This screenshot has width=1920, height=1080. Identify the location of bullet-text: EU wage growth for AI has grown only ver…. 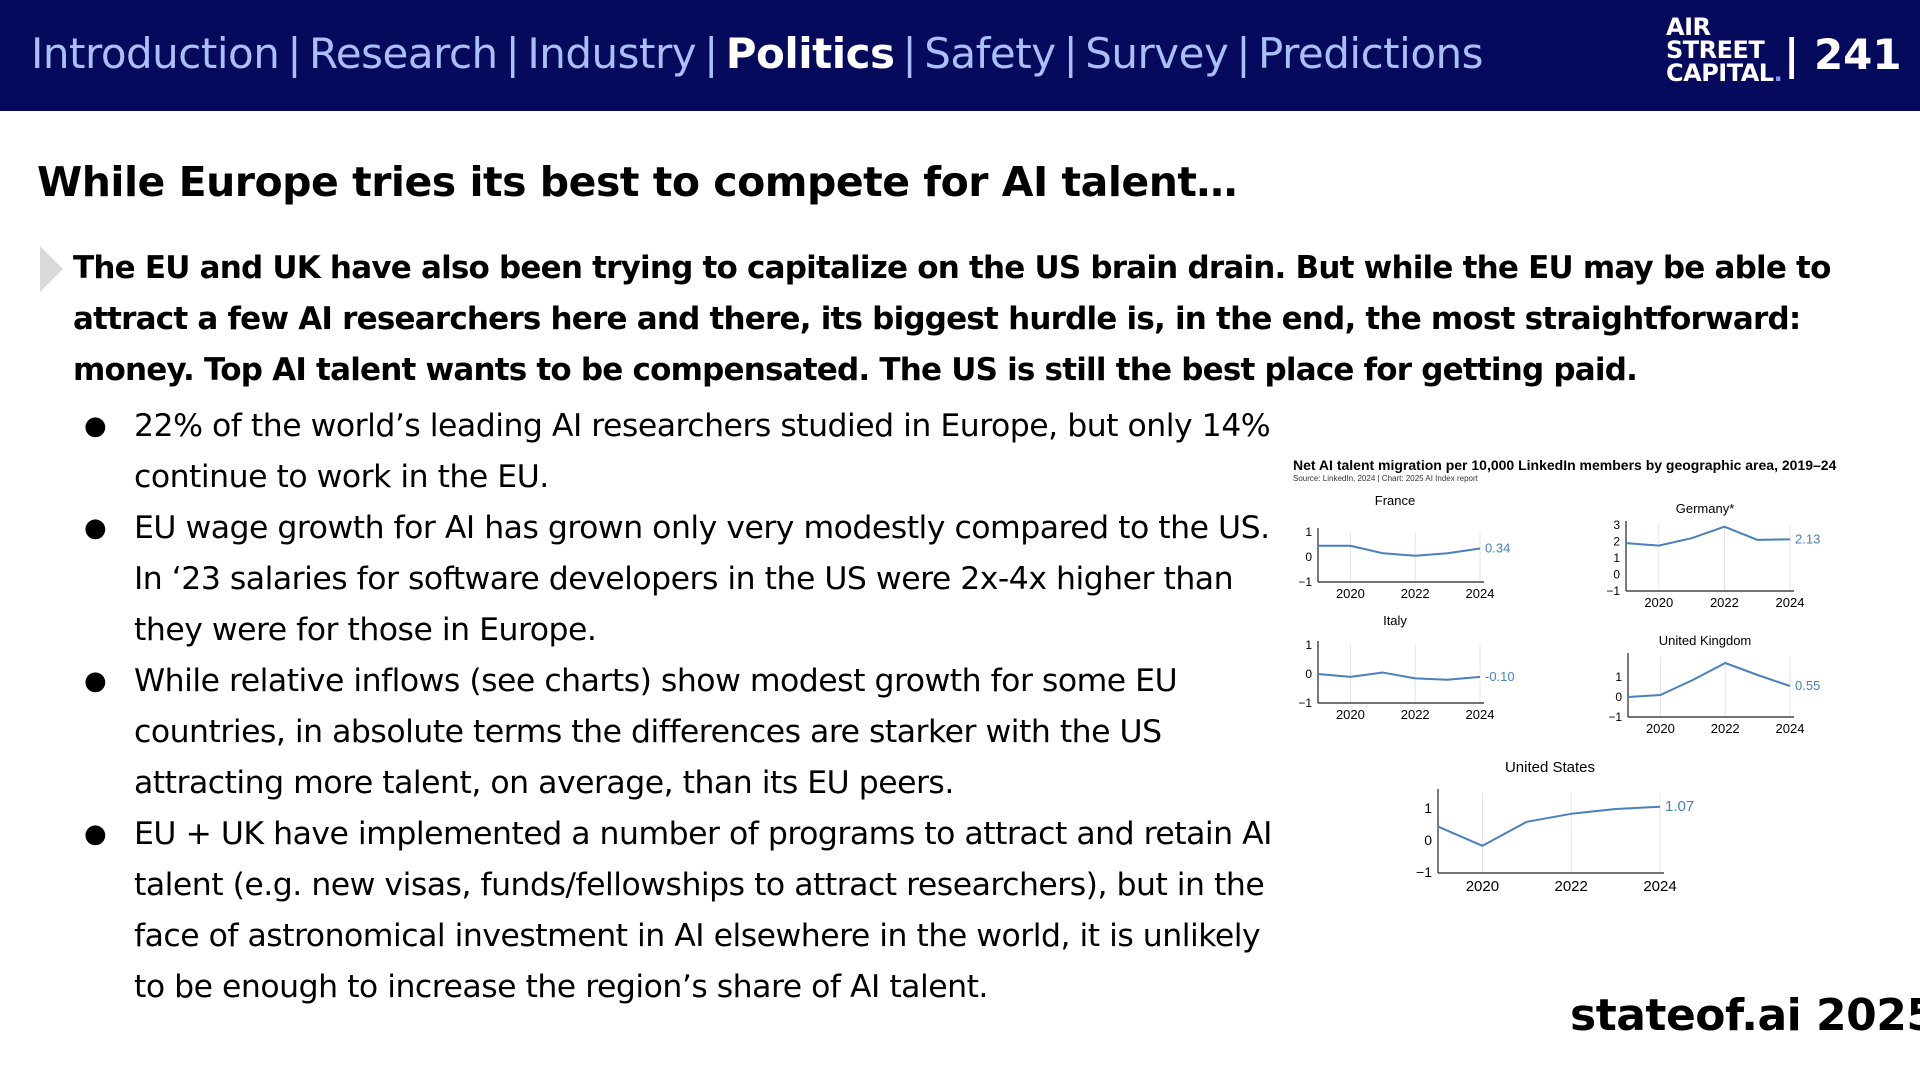
(702, 579).